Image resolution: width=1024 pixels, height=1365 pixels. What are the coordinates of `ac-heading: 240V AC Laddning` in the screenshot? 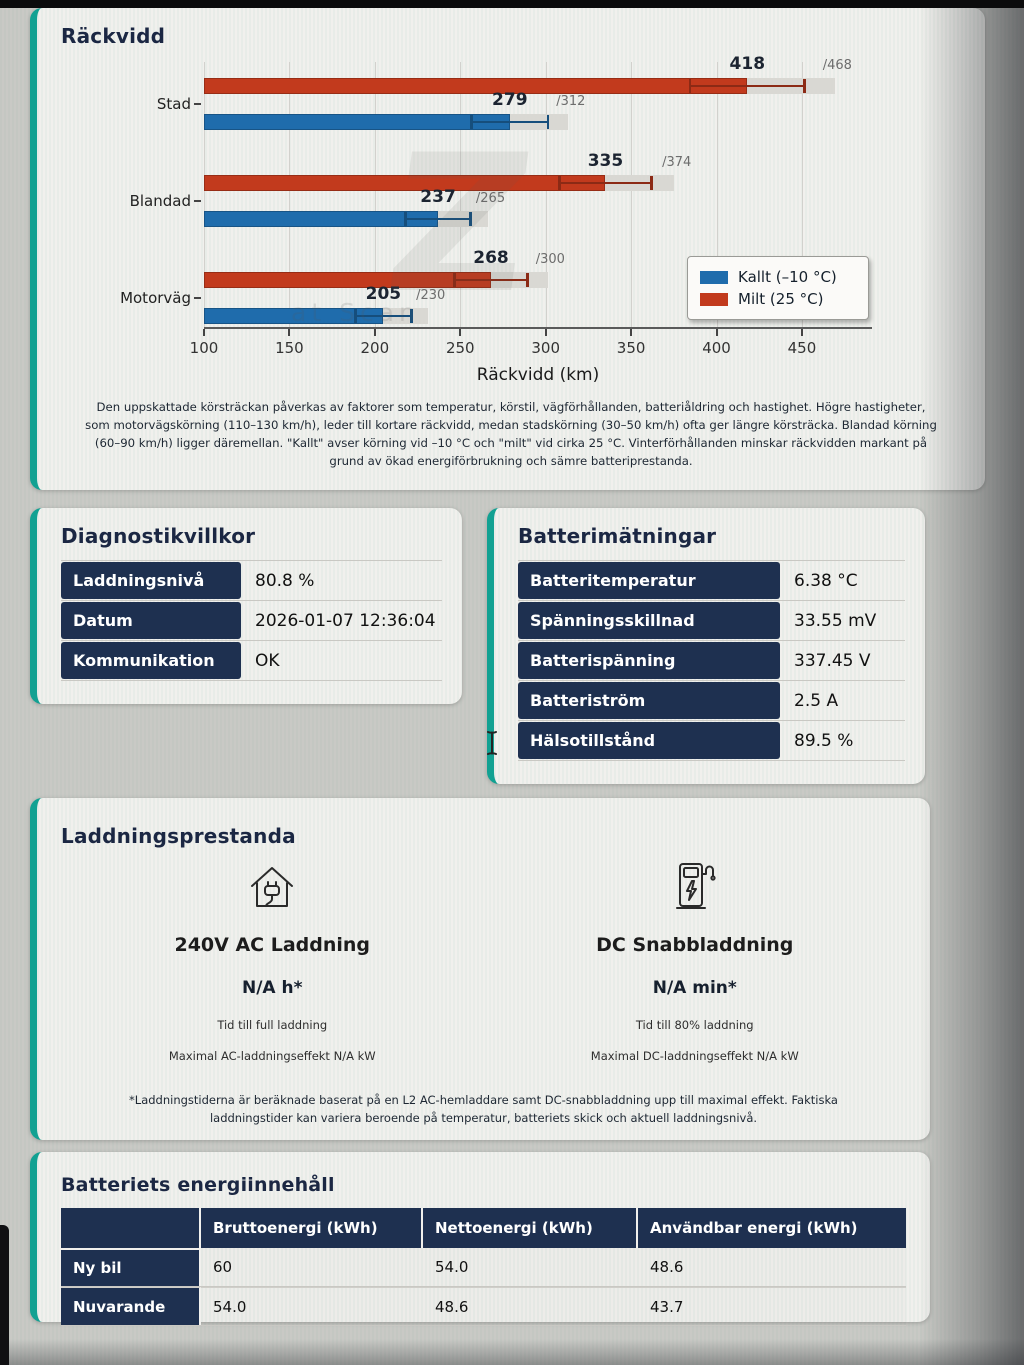 It's located at (272, 945).